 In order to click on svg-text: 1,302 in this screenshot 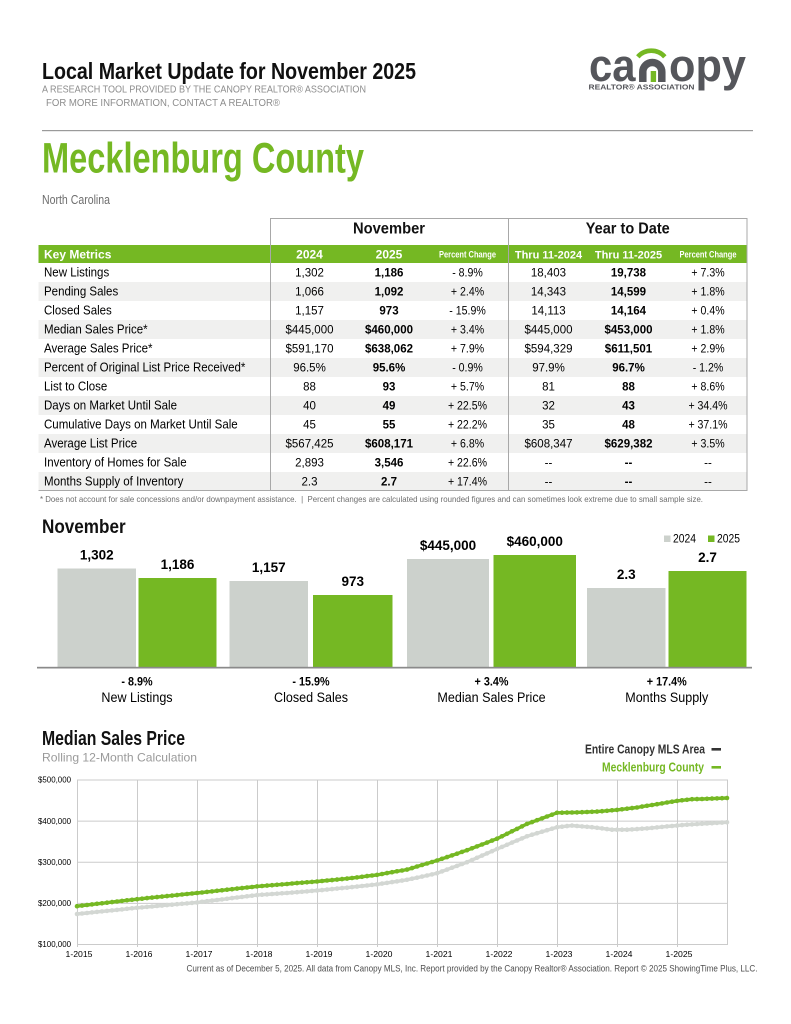, I will do `click(97, 555)`.